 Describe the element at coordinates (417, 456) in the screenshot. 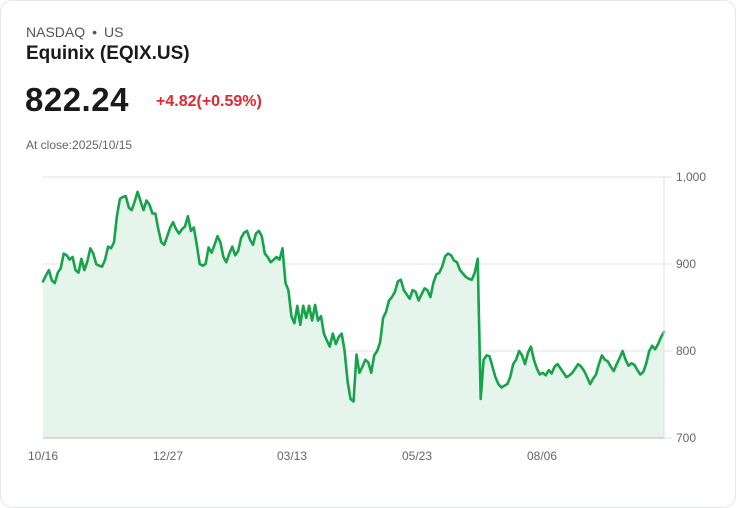

I see `x-tick-label: 05/23` at that location.